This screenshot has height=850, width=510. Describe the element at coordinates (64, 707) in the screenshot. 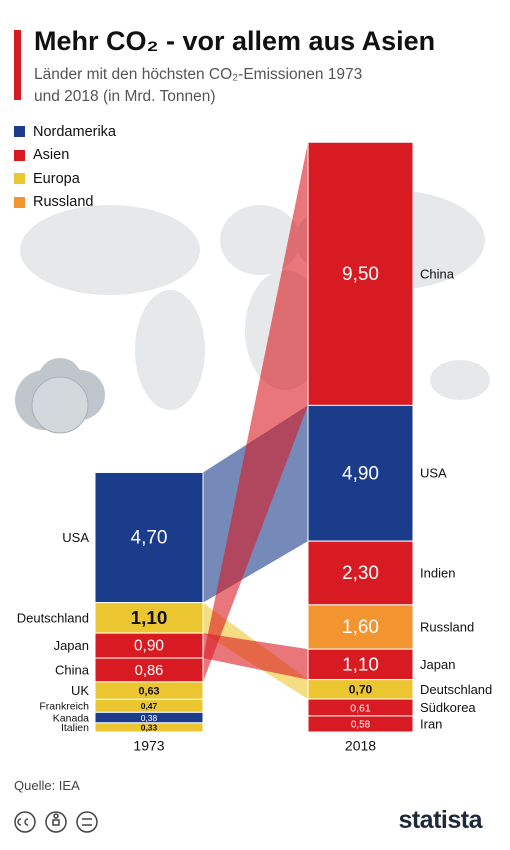

I see `category-label: Frankreich` at that location.